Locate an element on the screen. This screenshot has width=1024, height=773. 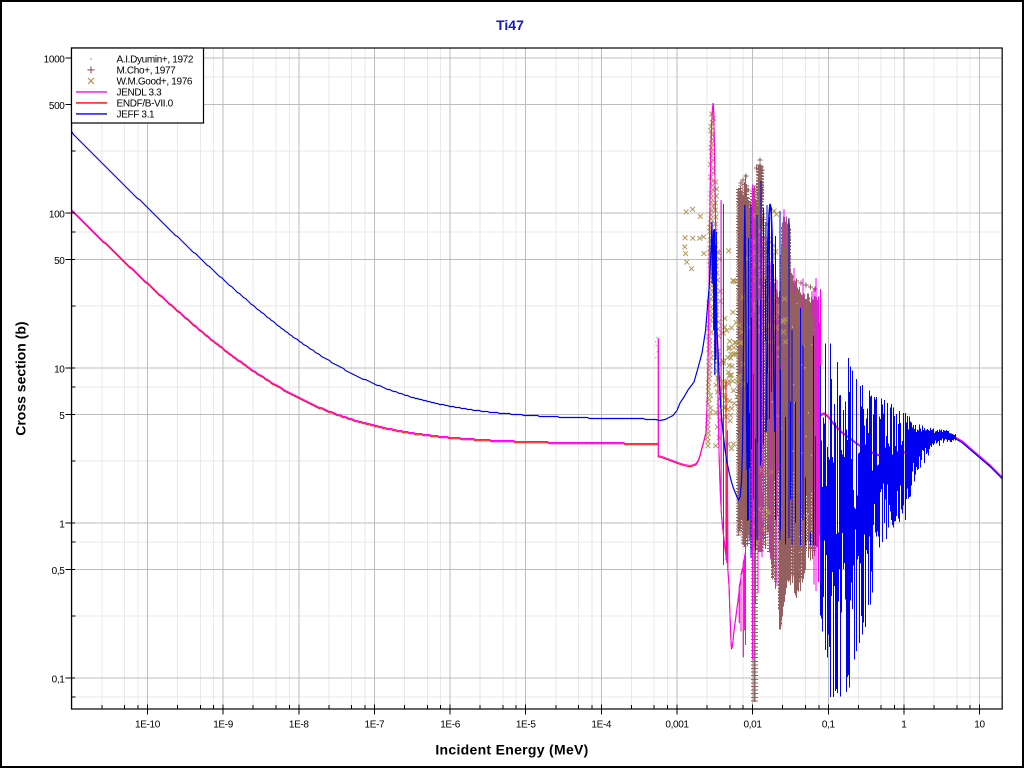
svg-text: 1E-7 is located at coordinates (375, 725).